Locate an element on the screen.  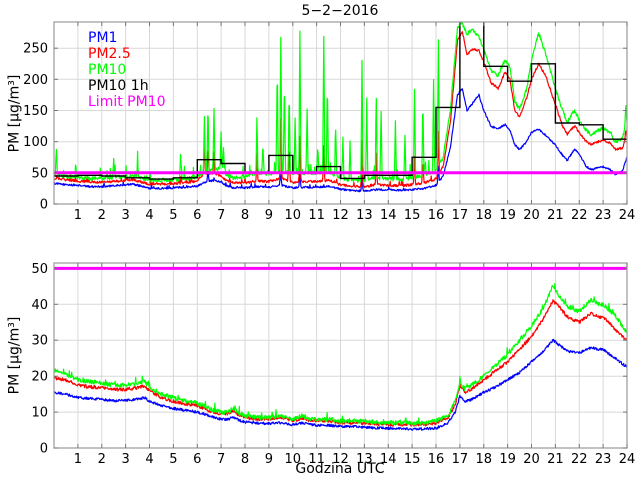
y-tick-label: 100 is located at coordinates (35, 142).